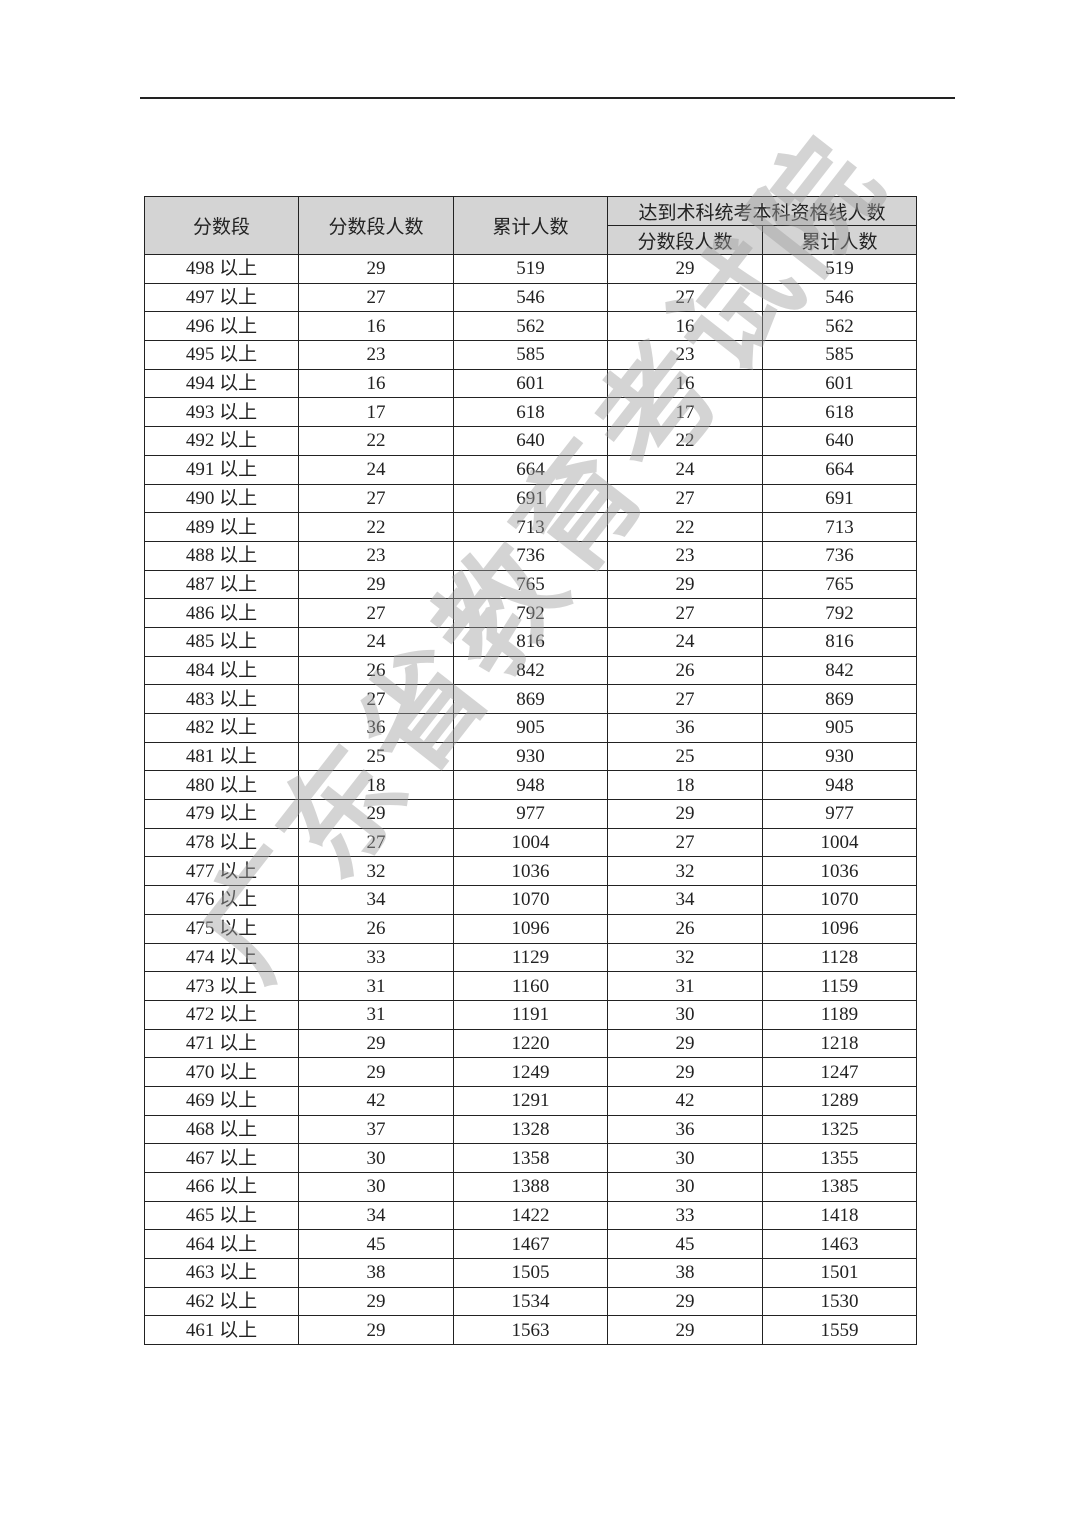 The image size is (1080, 1527). What do you see at coordinates (531, 527) in the screenshot?
I see `table-row: 489 以上 22 713 22 713` at bounding box center [531, 527].